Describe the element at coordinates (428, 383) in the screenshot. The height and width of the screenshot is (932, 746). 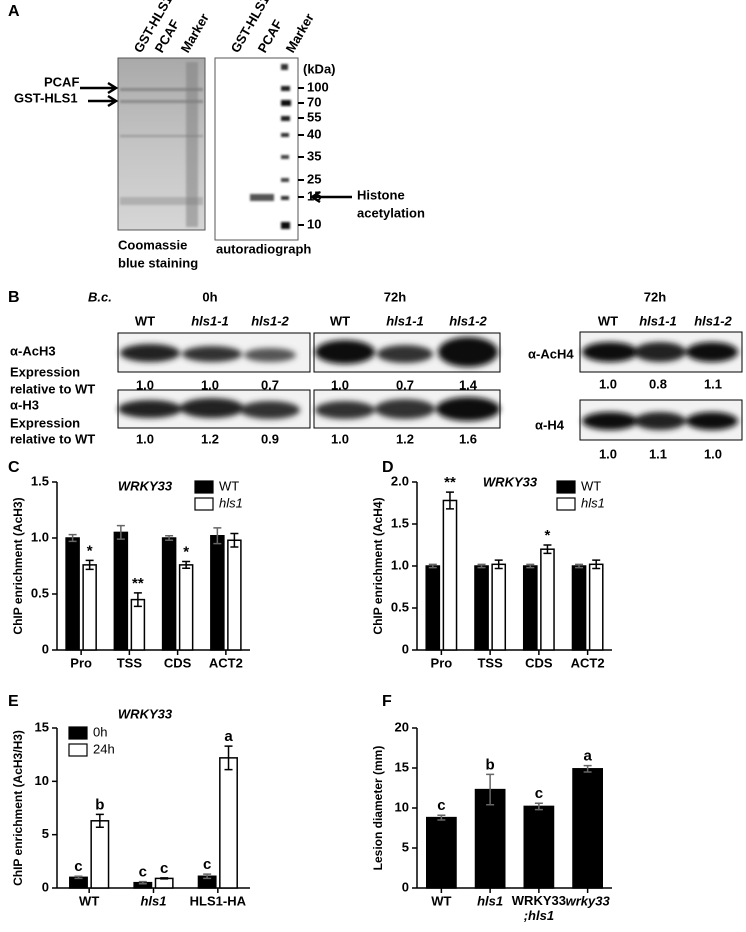
I see `blot-bands` at that location.